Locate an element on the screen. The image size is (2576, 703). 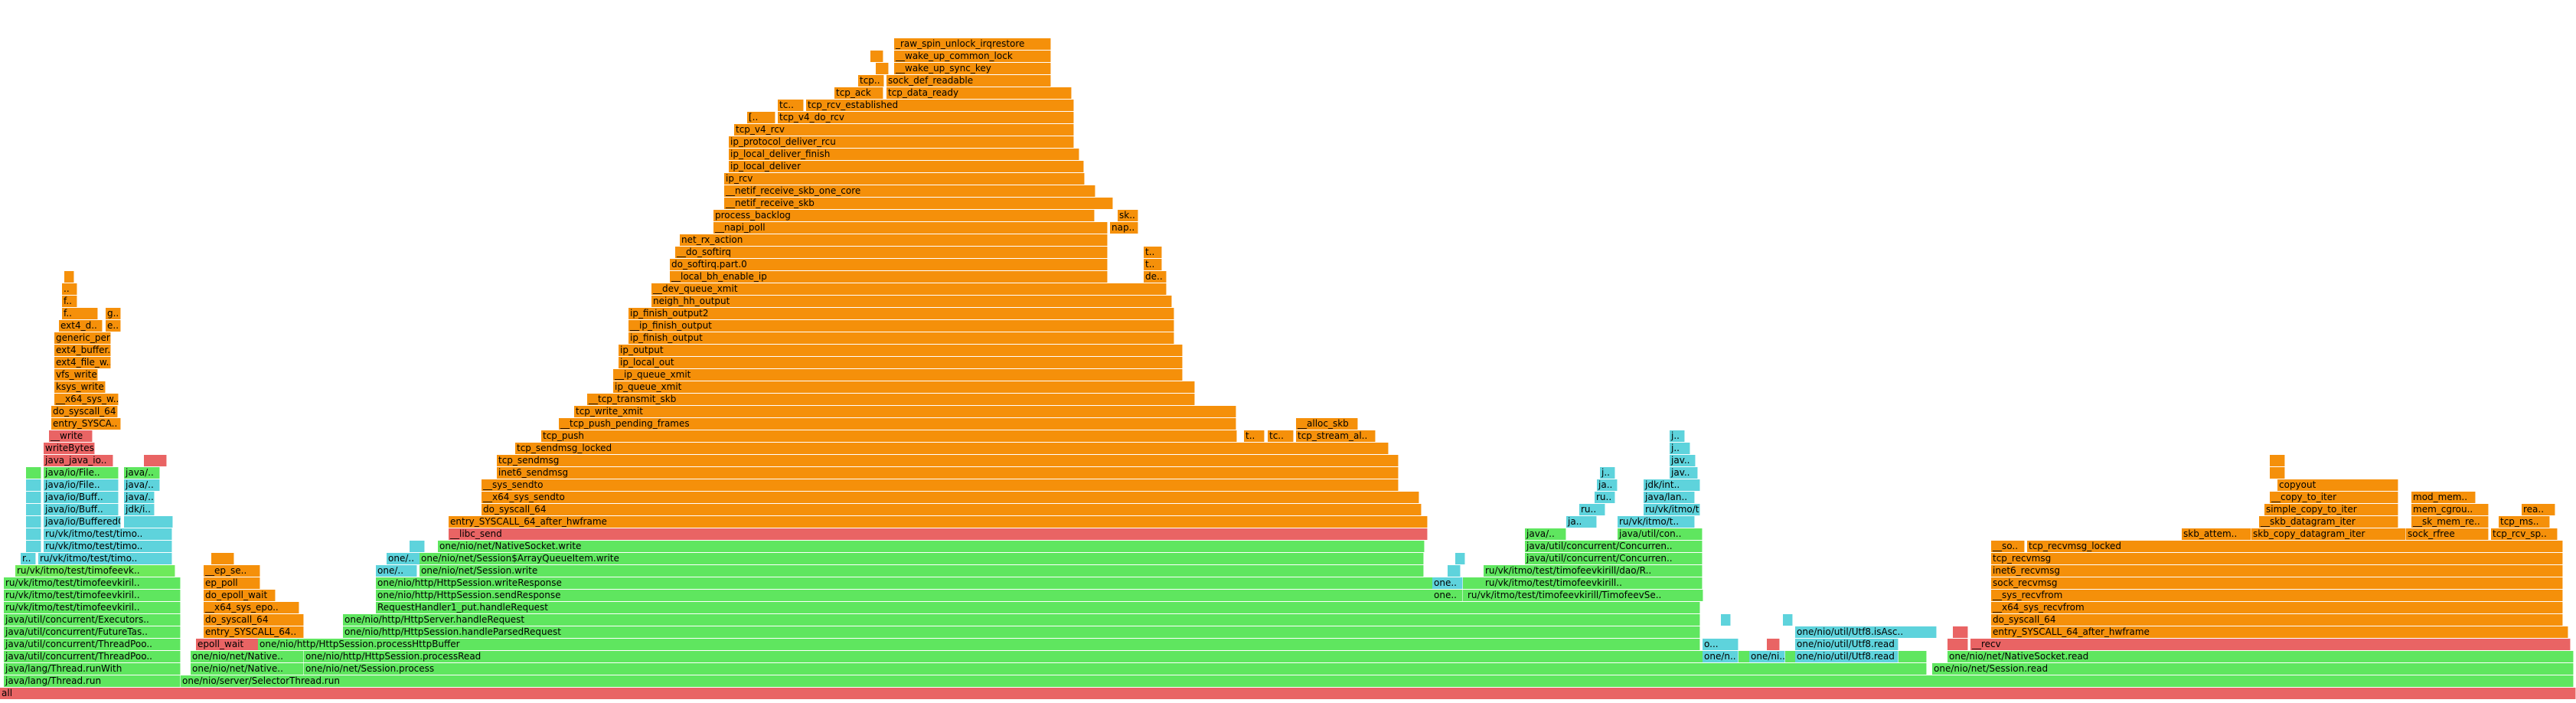
flame-frame: __local_bh_enable_ip is located at coordinates (889, 277).